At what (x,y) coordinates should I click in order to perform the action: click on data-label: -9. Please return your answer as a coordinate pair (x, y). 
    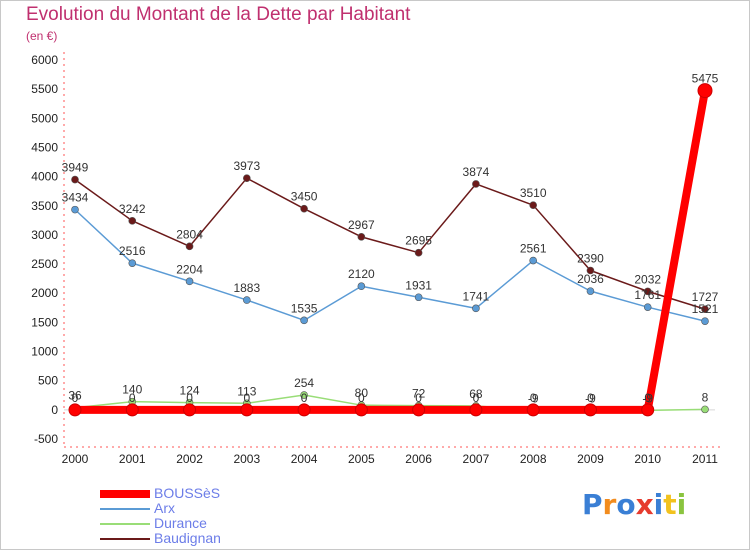
    Looking at the image, I should click on (533, 398).